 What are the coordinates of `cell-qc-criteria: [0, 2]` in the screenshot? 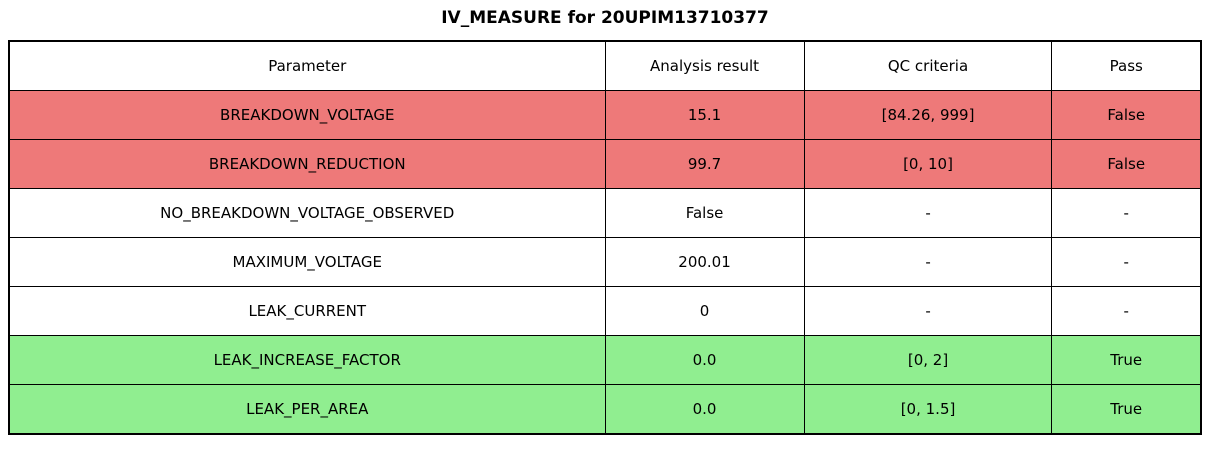 It's located at (928, 360).